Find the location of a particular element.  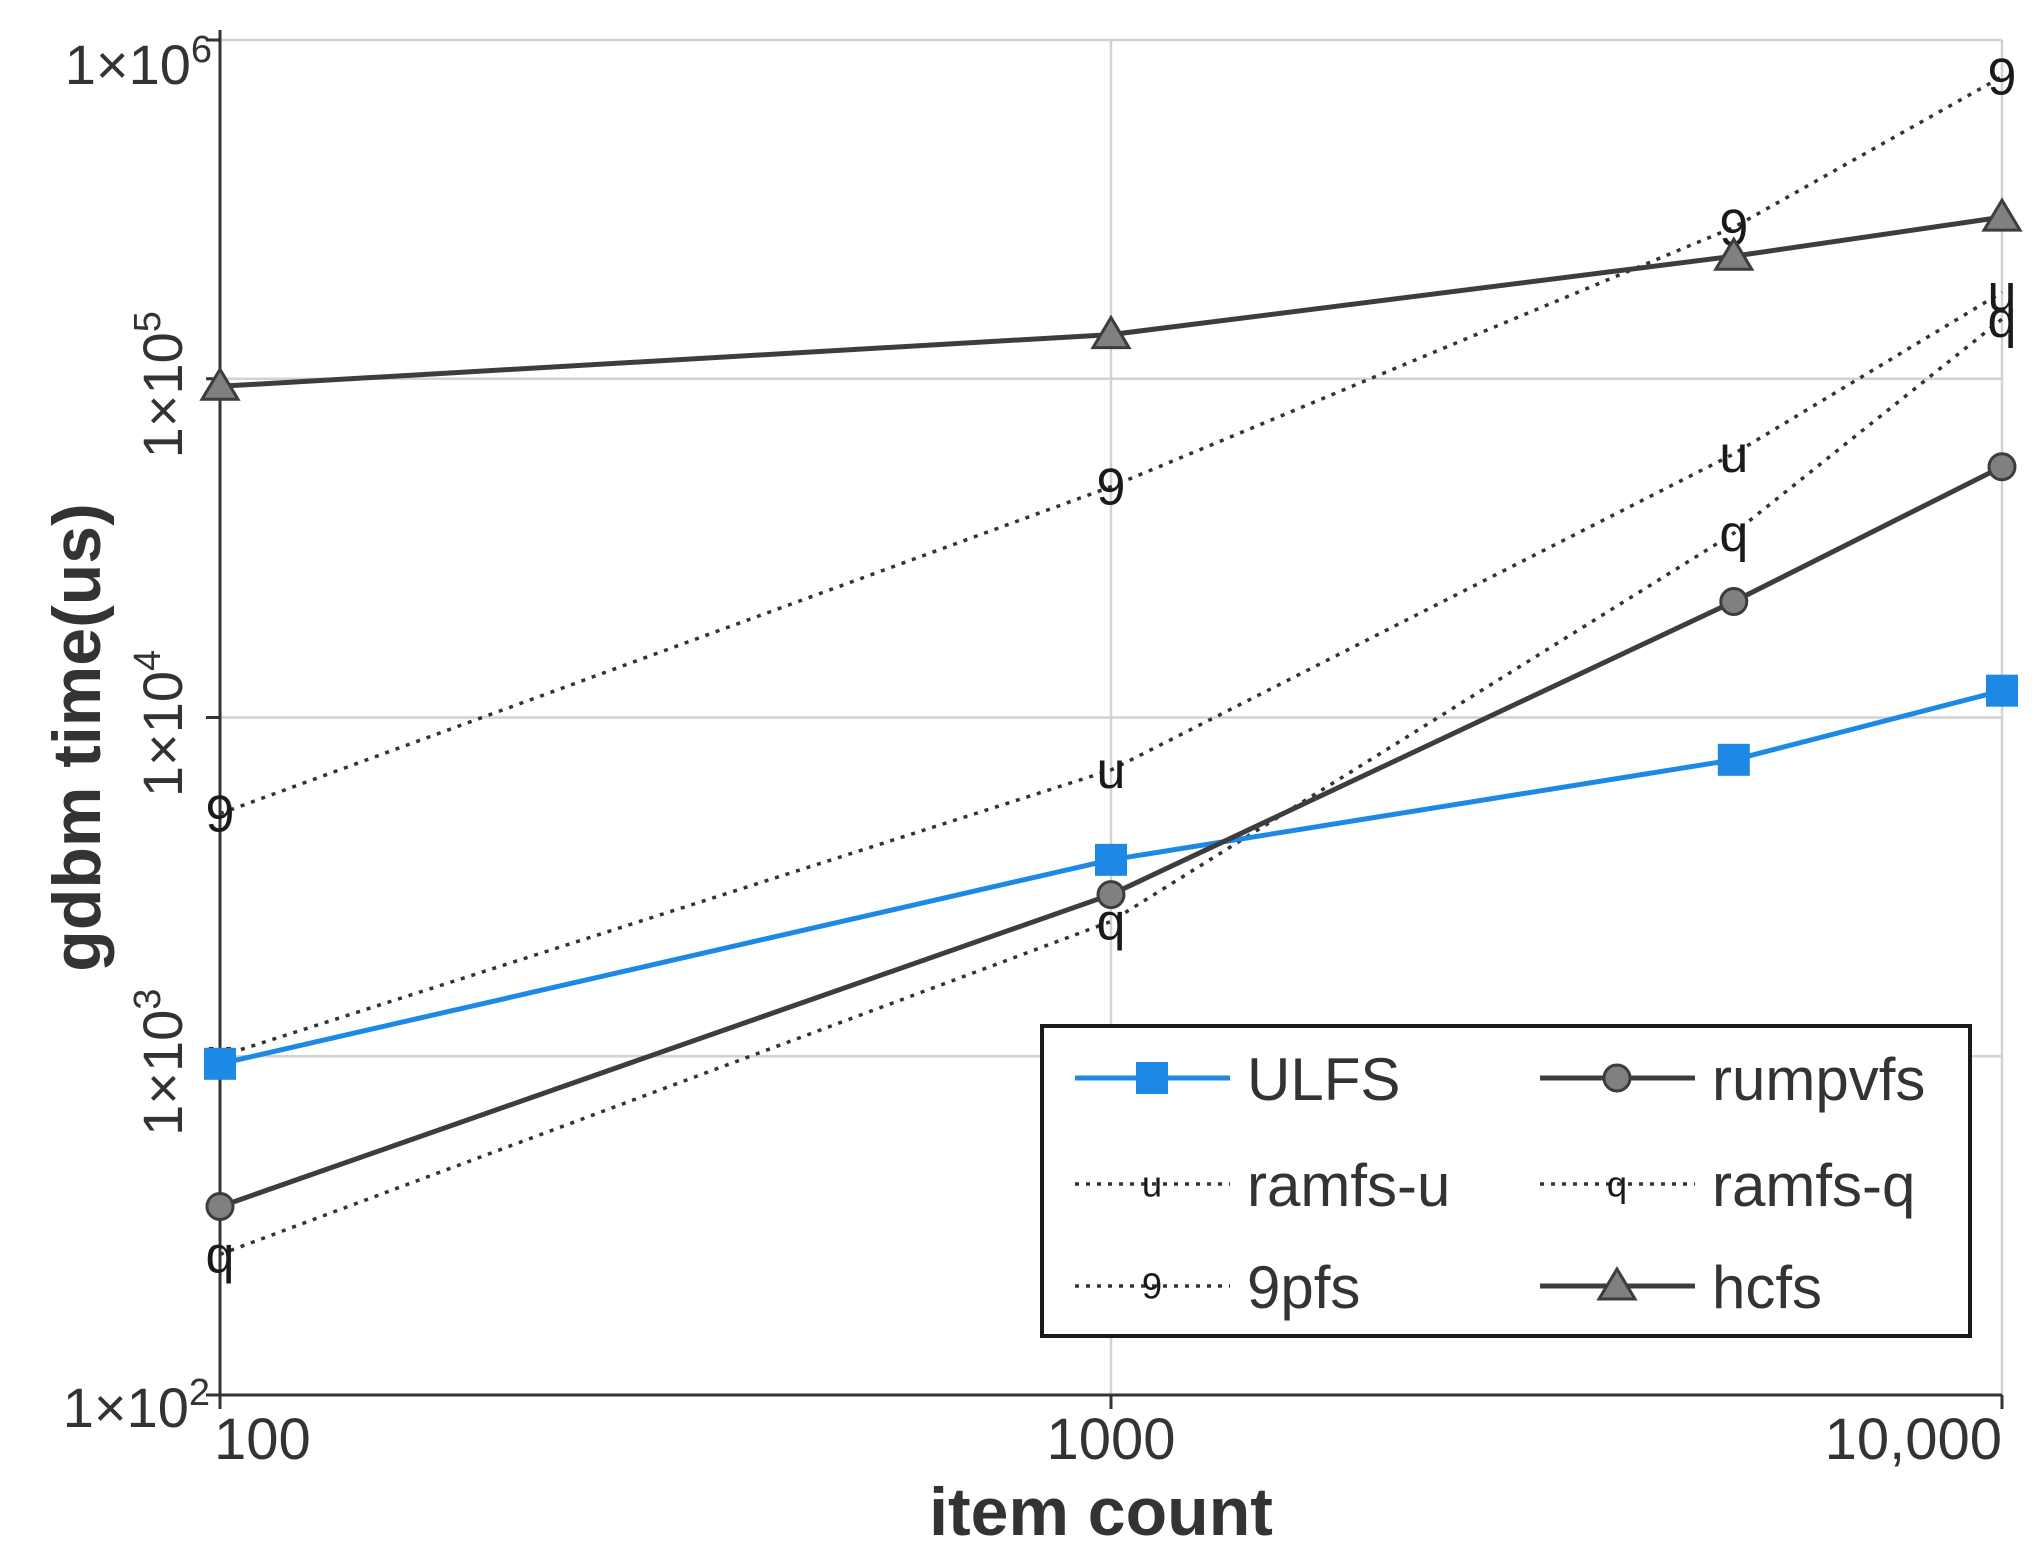

legend-item-ramfs-u: u ramfs-u is located at coordinates (1262, 1185).